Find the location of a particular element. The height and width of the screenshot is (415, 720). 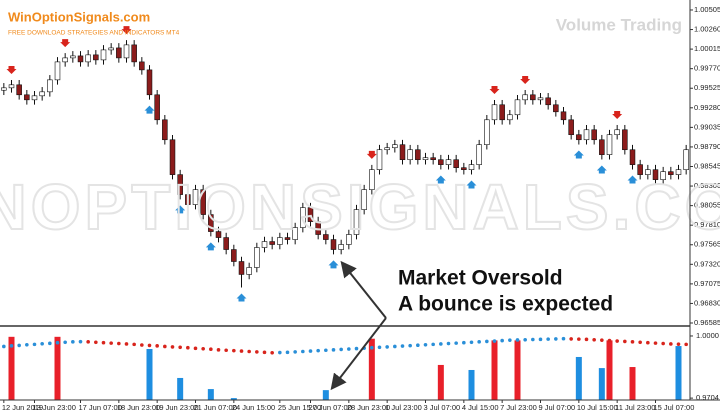

y-tick-label: 1.00505 is located at coordinates (707, 9).